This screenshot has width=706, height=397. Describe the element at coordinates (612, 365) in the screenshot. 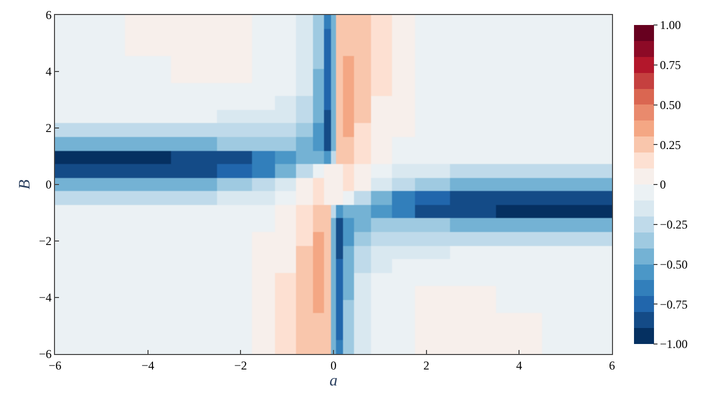

I see `x-tick-label: 6` at that location.